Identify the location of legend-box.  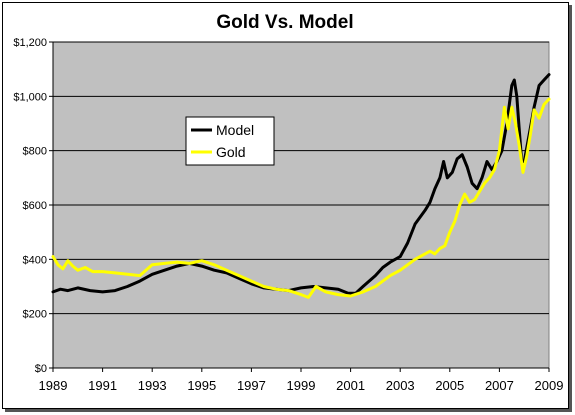
(230, 141).